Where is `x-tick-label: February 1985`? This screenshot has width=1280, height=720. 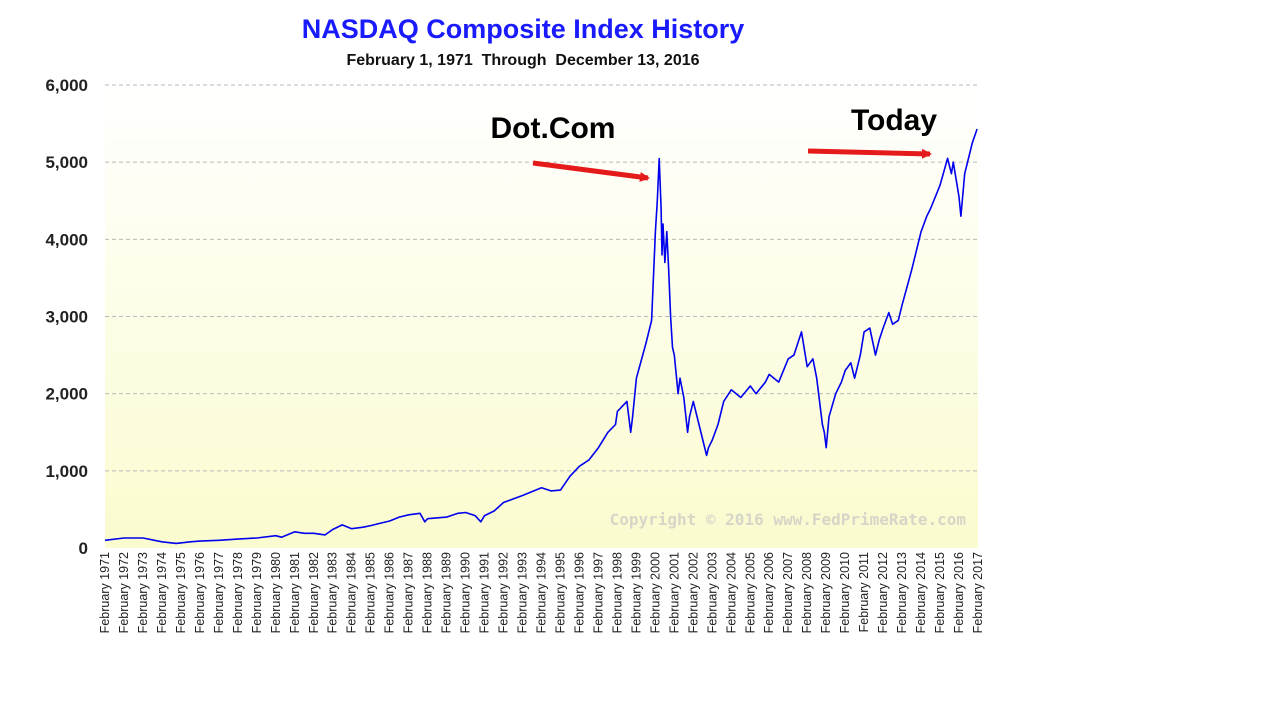
x-tick-label: February 1985 is located at coordinates (371, 592).